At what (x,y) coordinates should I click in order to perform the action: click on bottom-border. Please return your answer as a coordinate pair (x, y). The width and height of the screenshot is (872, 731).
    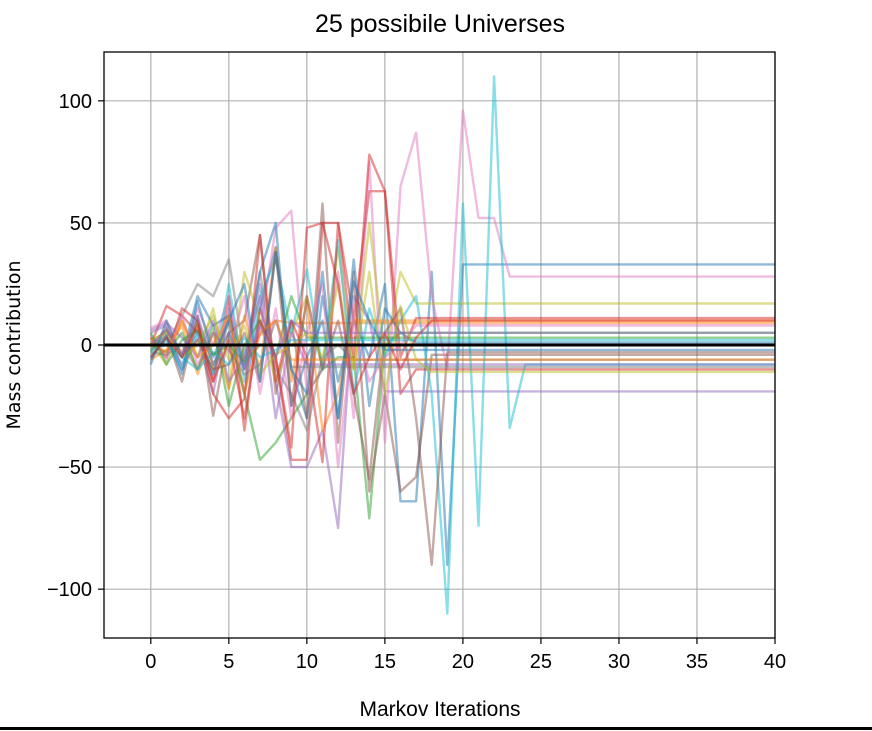
    Looking at the image, I should click on (436, 728).